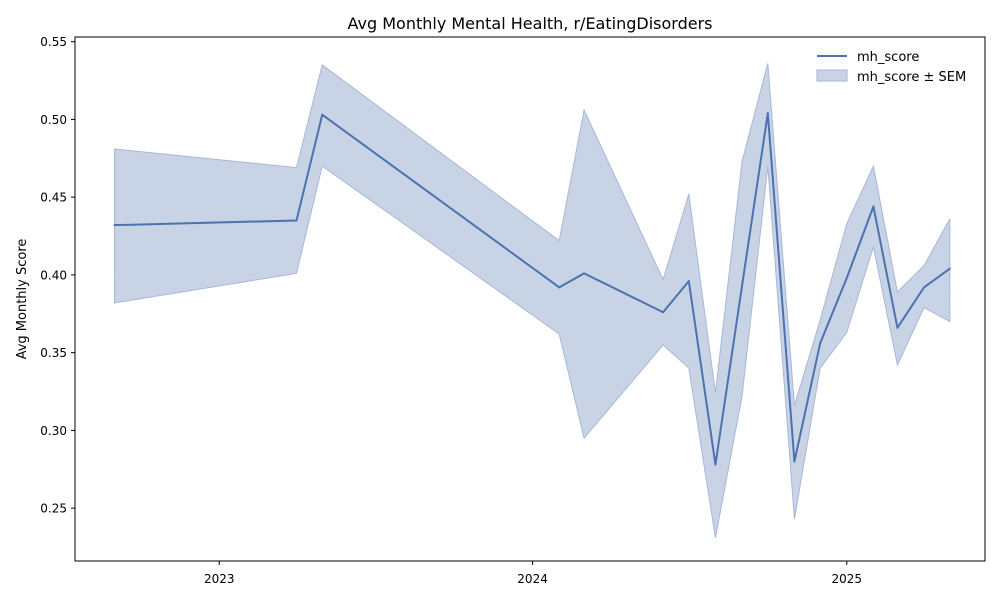  What do you see at coordinates (53, 198) in the screenshot?
I see `y-tick-label: 0.45` at bounding box center [53, 198].